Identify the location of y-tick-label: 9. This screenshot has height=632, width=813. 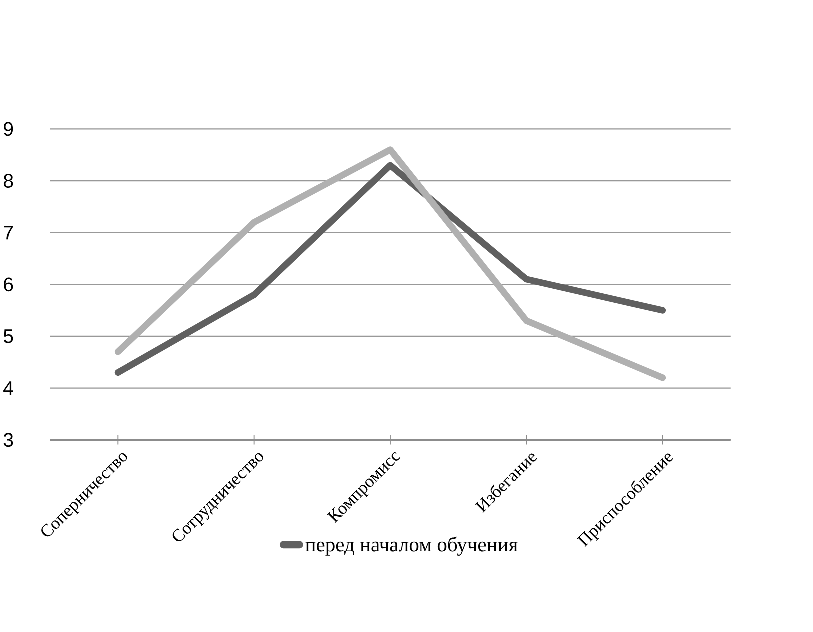
(9, 129).